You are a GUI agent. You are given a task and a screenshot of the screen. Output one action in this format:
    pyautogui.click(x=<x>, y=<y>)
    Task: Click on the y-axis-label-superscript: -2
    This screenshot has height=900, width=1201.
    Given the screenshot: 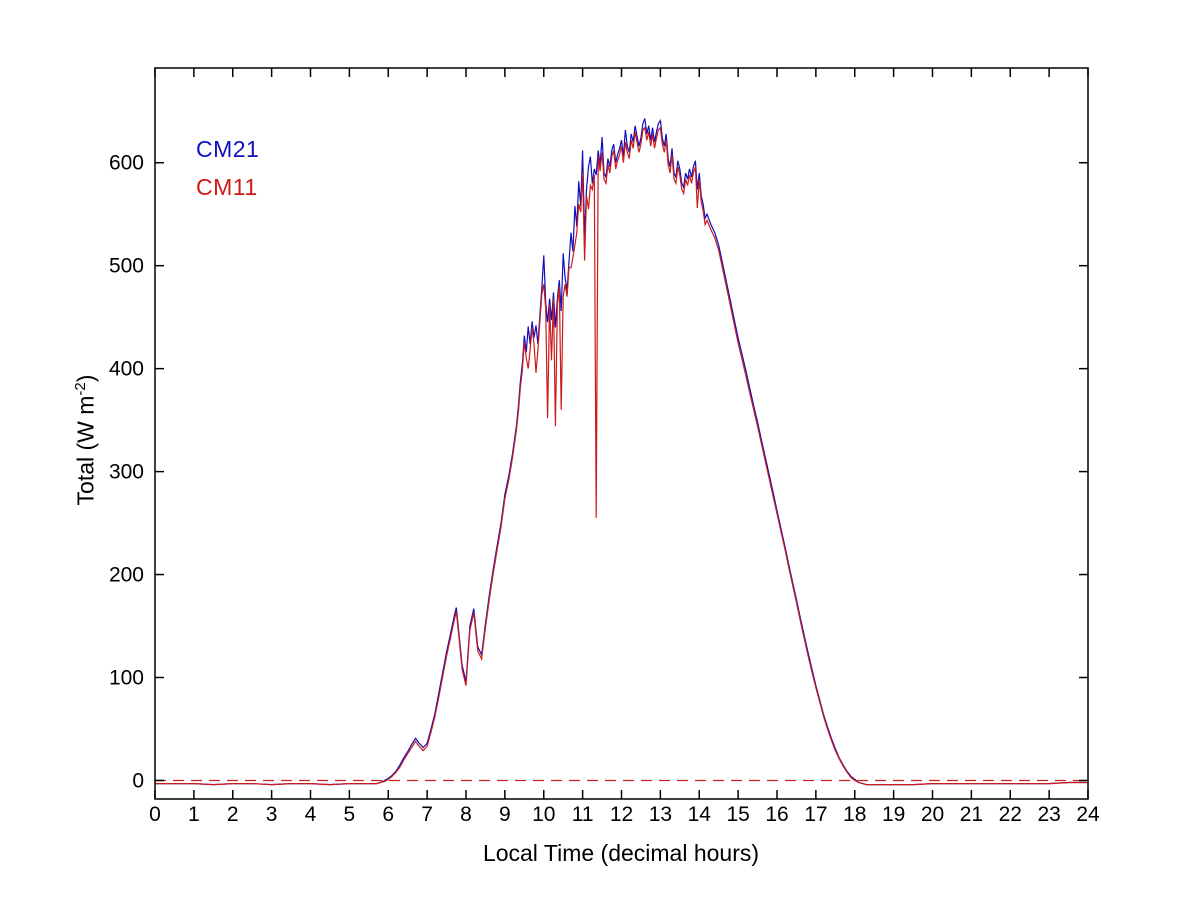 What is the action you would take?
    pyautogui.click(x=80, y=389)
    